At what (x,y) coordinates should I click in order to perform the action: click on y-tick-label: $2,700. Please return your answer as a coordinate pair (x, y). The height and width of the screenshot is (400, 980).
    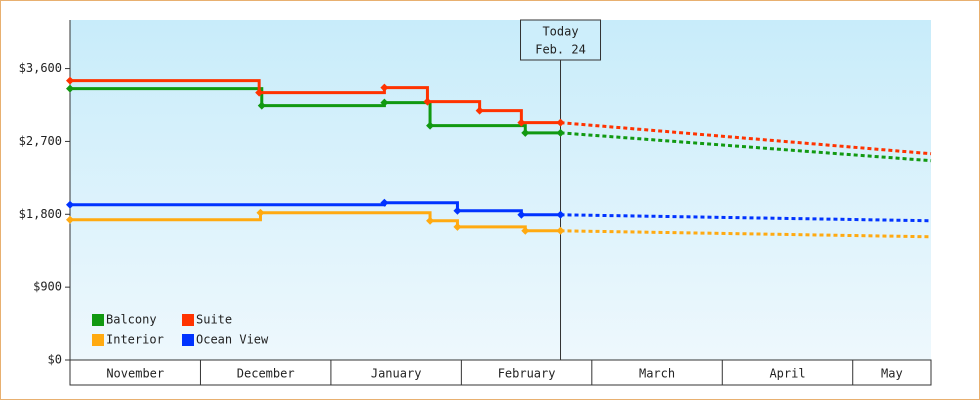
    Looking at the image, I should click on (40, 141).